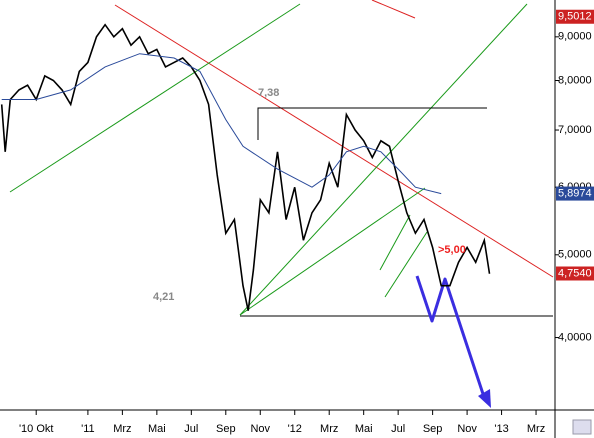 Image resolution: width=594 pixels, height=438 pixels. I want to click on x-tick-label: '12, so click(295, 429).